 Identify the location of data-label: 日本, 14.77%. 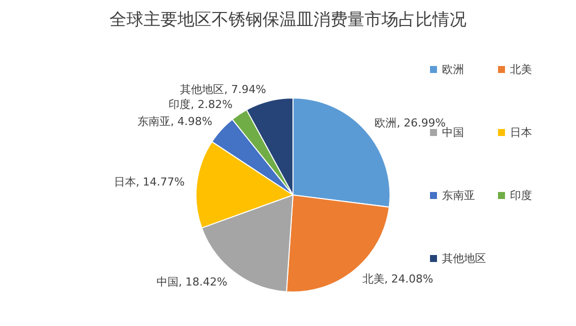
(149, 182).